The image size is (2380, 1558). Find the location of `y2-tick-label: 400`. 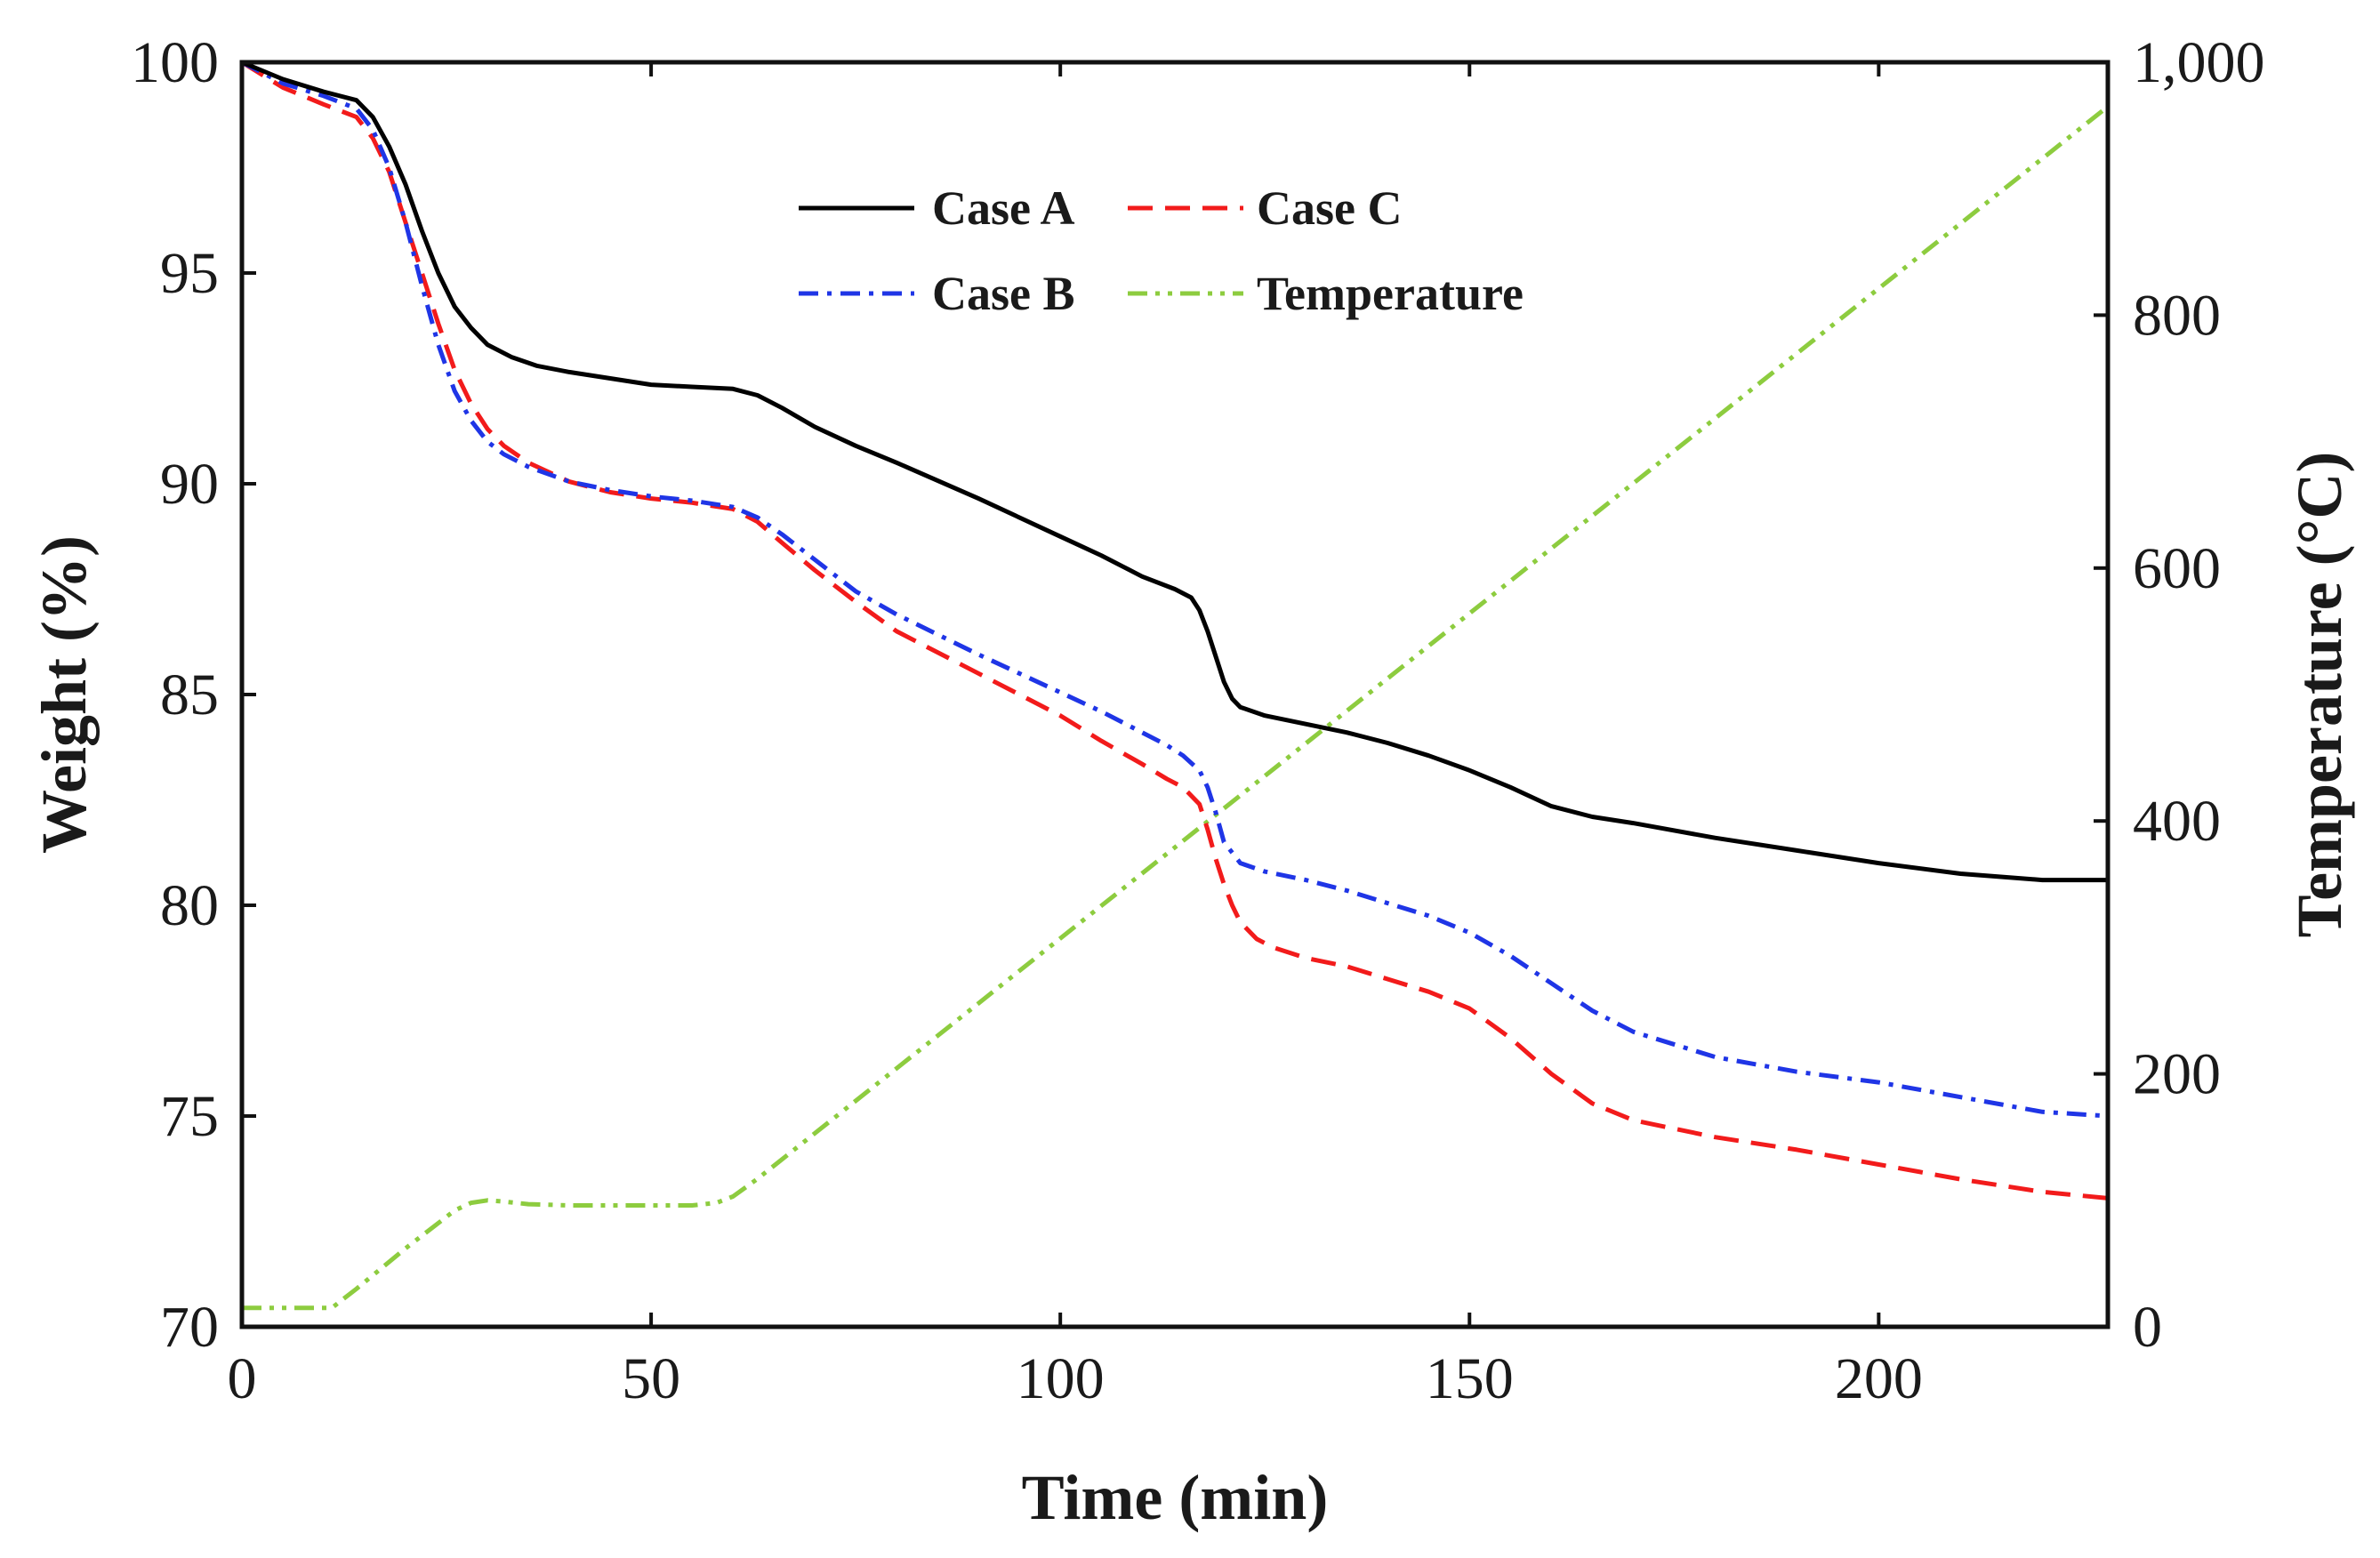

y2-tick-label: 400 is located at coordinates (2177, 821).